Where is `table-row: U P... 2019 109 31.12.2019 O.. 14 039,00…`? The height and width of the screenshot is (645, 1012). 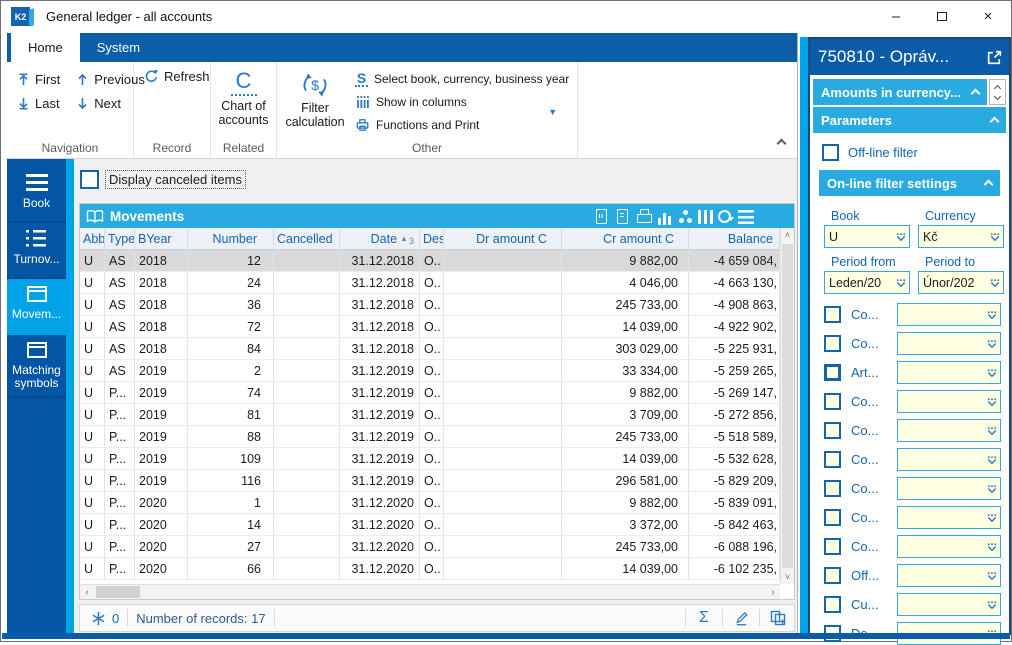 table-row: U P... 2019 109 31.12.2019 O.. 14 039,00… is located at coordinates (437, 459).